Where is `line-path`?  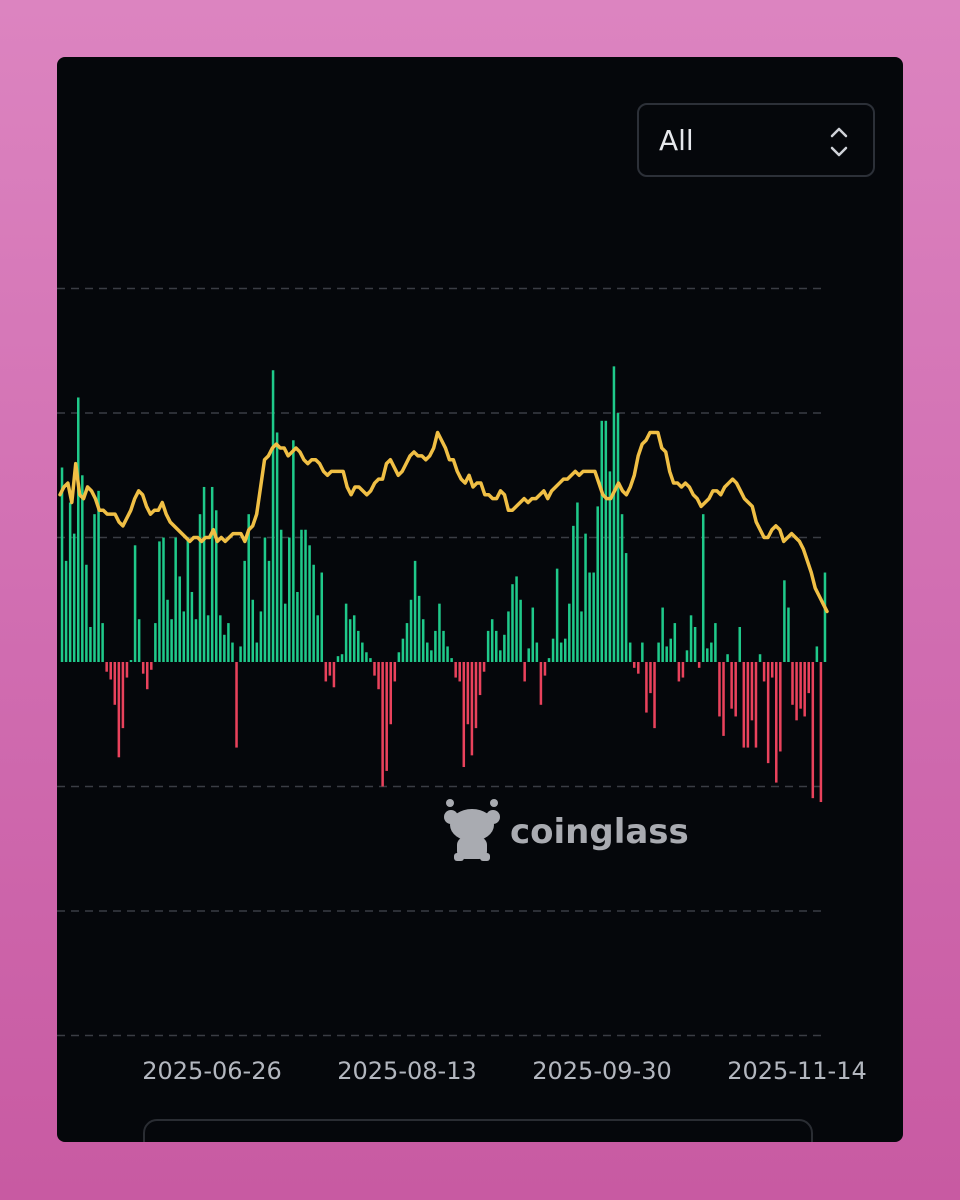
line-path is located at coordinates (443, 522).